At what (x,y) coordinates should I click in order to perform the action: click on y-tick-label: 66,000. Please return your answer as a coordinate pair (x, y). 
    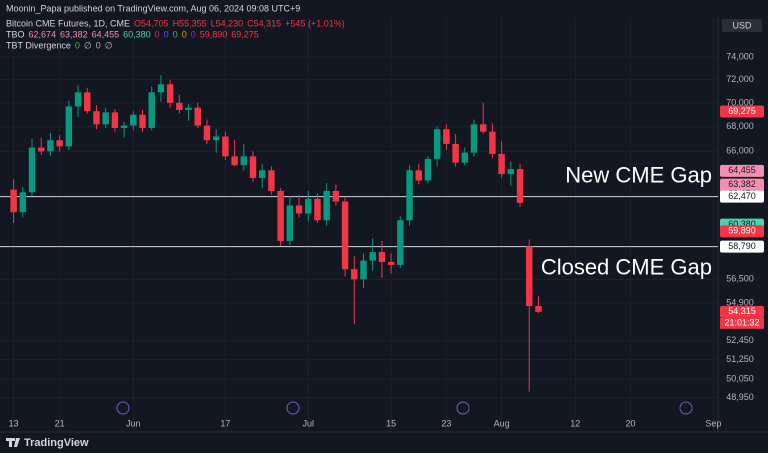
    Looking at the image, I should click on (740, 151).